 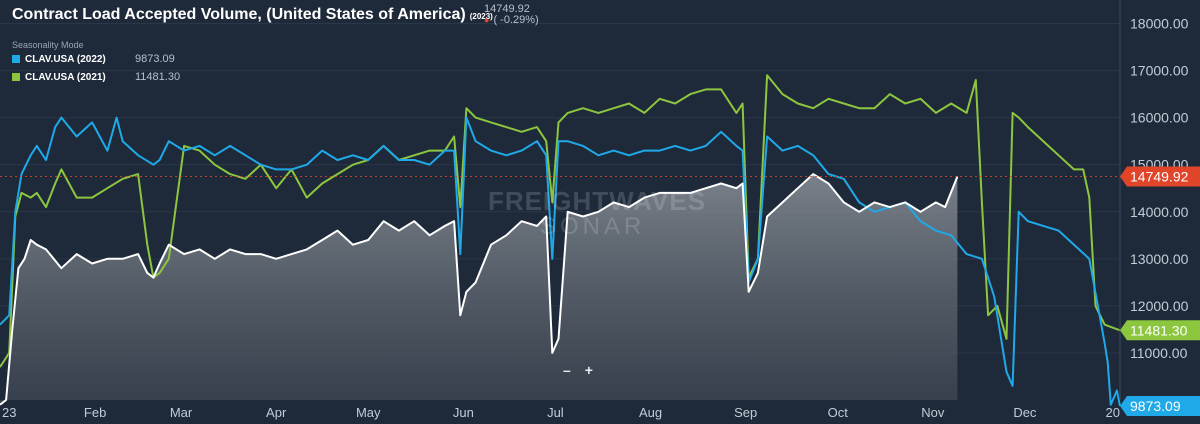 What do you see at coordinates (1159, 71) in the screenshot?
I see `y-tick-label: 17000.00` at bounding box center [1159, 71].